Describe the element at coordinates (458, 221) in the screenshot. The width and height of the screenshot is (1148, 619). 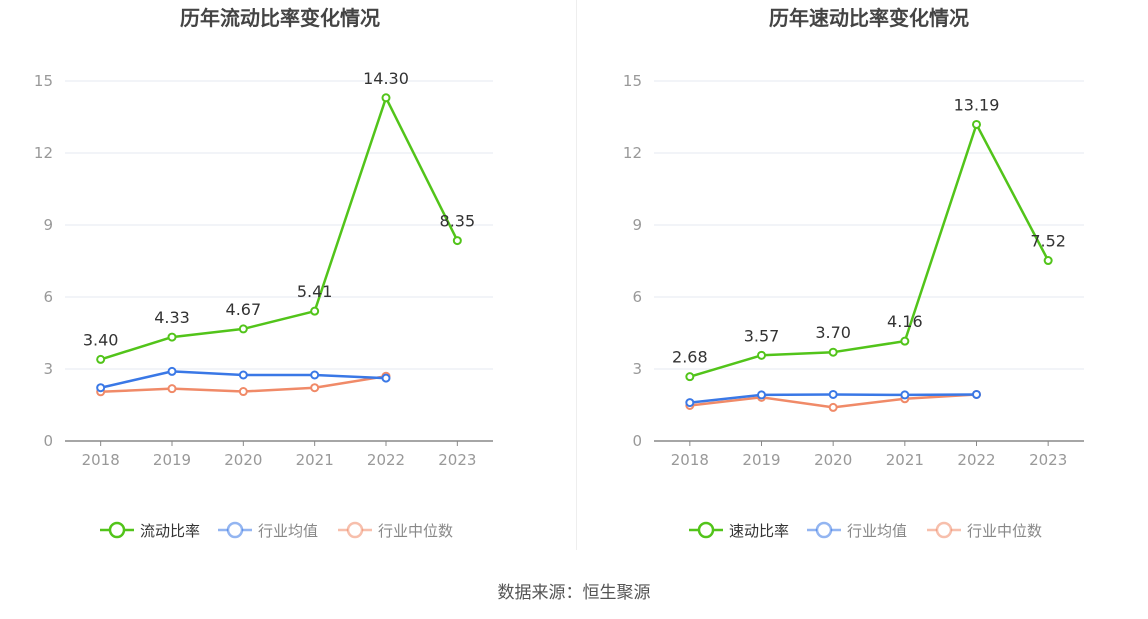
I see `data-label: 8.35` at that location.